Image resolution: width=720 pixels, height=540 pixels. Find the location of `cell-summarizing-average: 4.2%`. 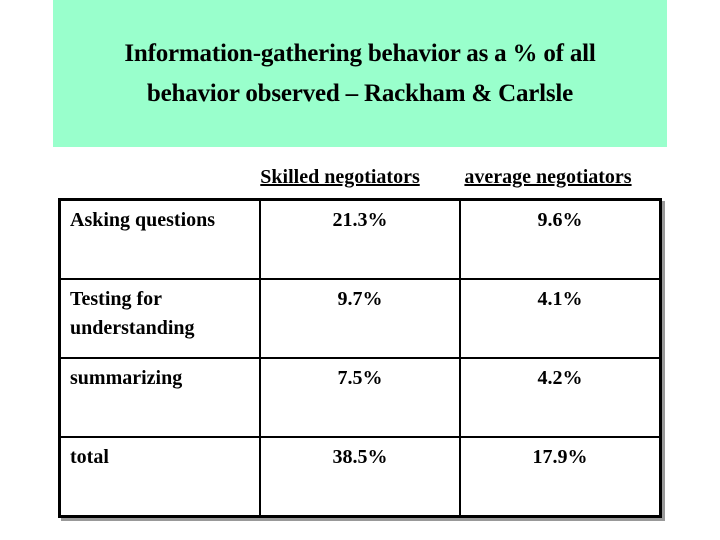

cell-summarizing-average: 4.2% is located at coordinates (560, 397).